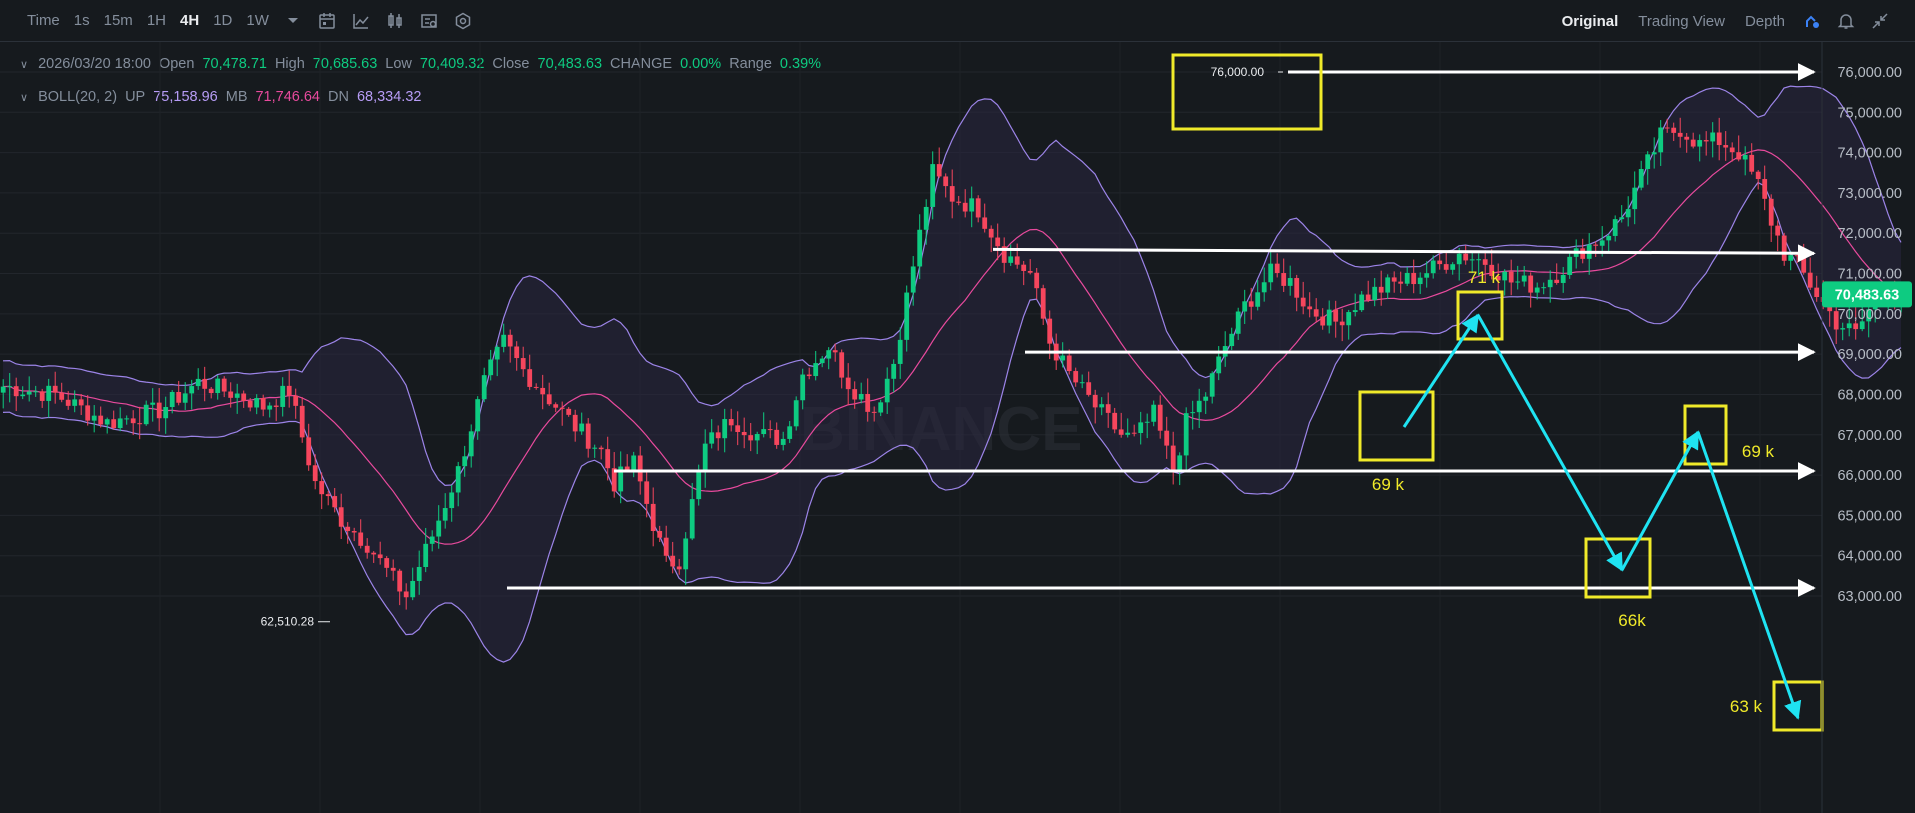 The width and height of the screenshot is (1915, 813). What do you see at coordinates (429, 21) in the screenshot?
I see `chart-settings-icon` at bounding box center [429, 21].